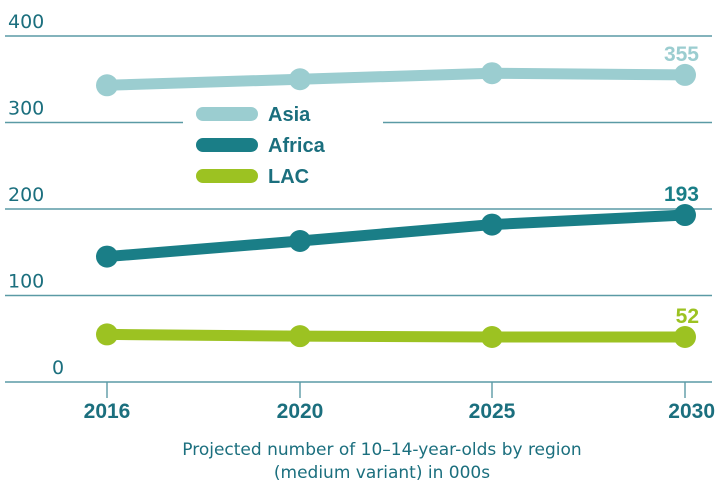 The image size is (718, 482). Describe the element at coordinates (382, 472) in the screenshot. I see `caption-line-2: (medium variant) in 000s` at that location.